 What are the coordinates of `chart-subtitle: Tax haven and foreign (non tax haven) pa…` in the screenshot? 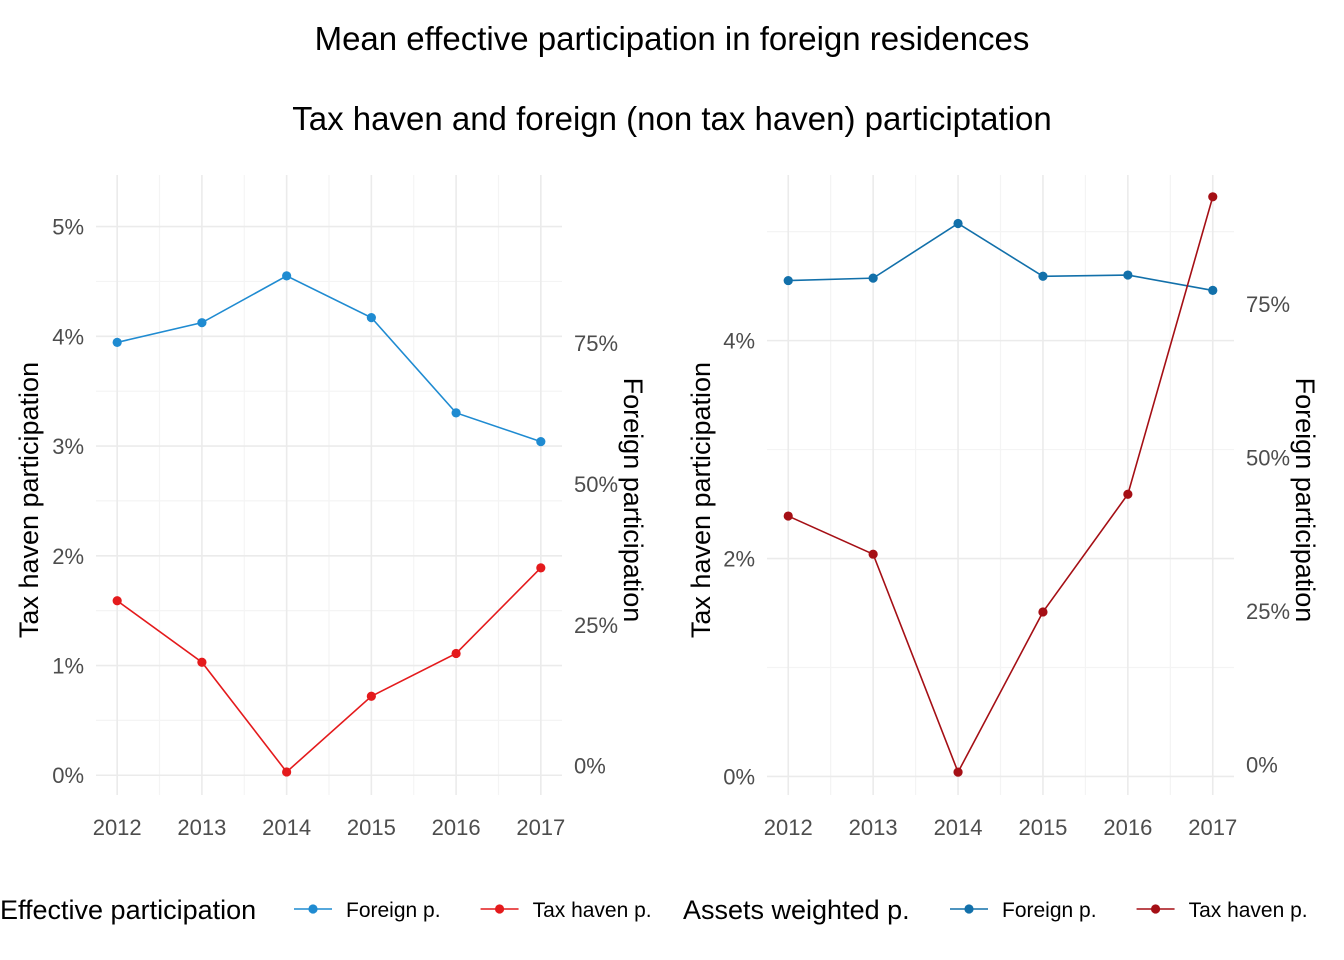 It's located at (672, 118).